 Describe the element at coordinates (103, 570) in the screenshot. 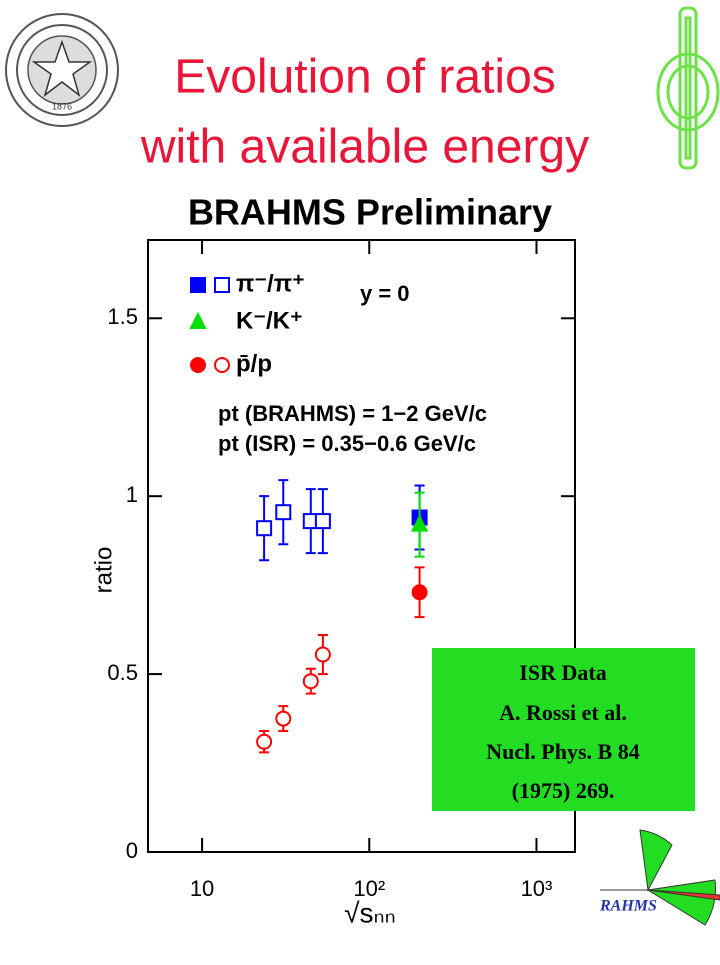

I see `y-axis-label: ratio` at that location.